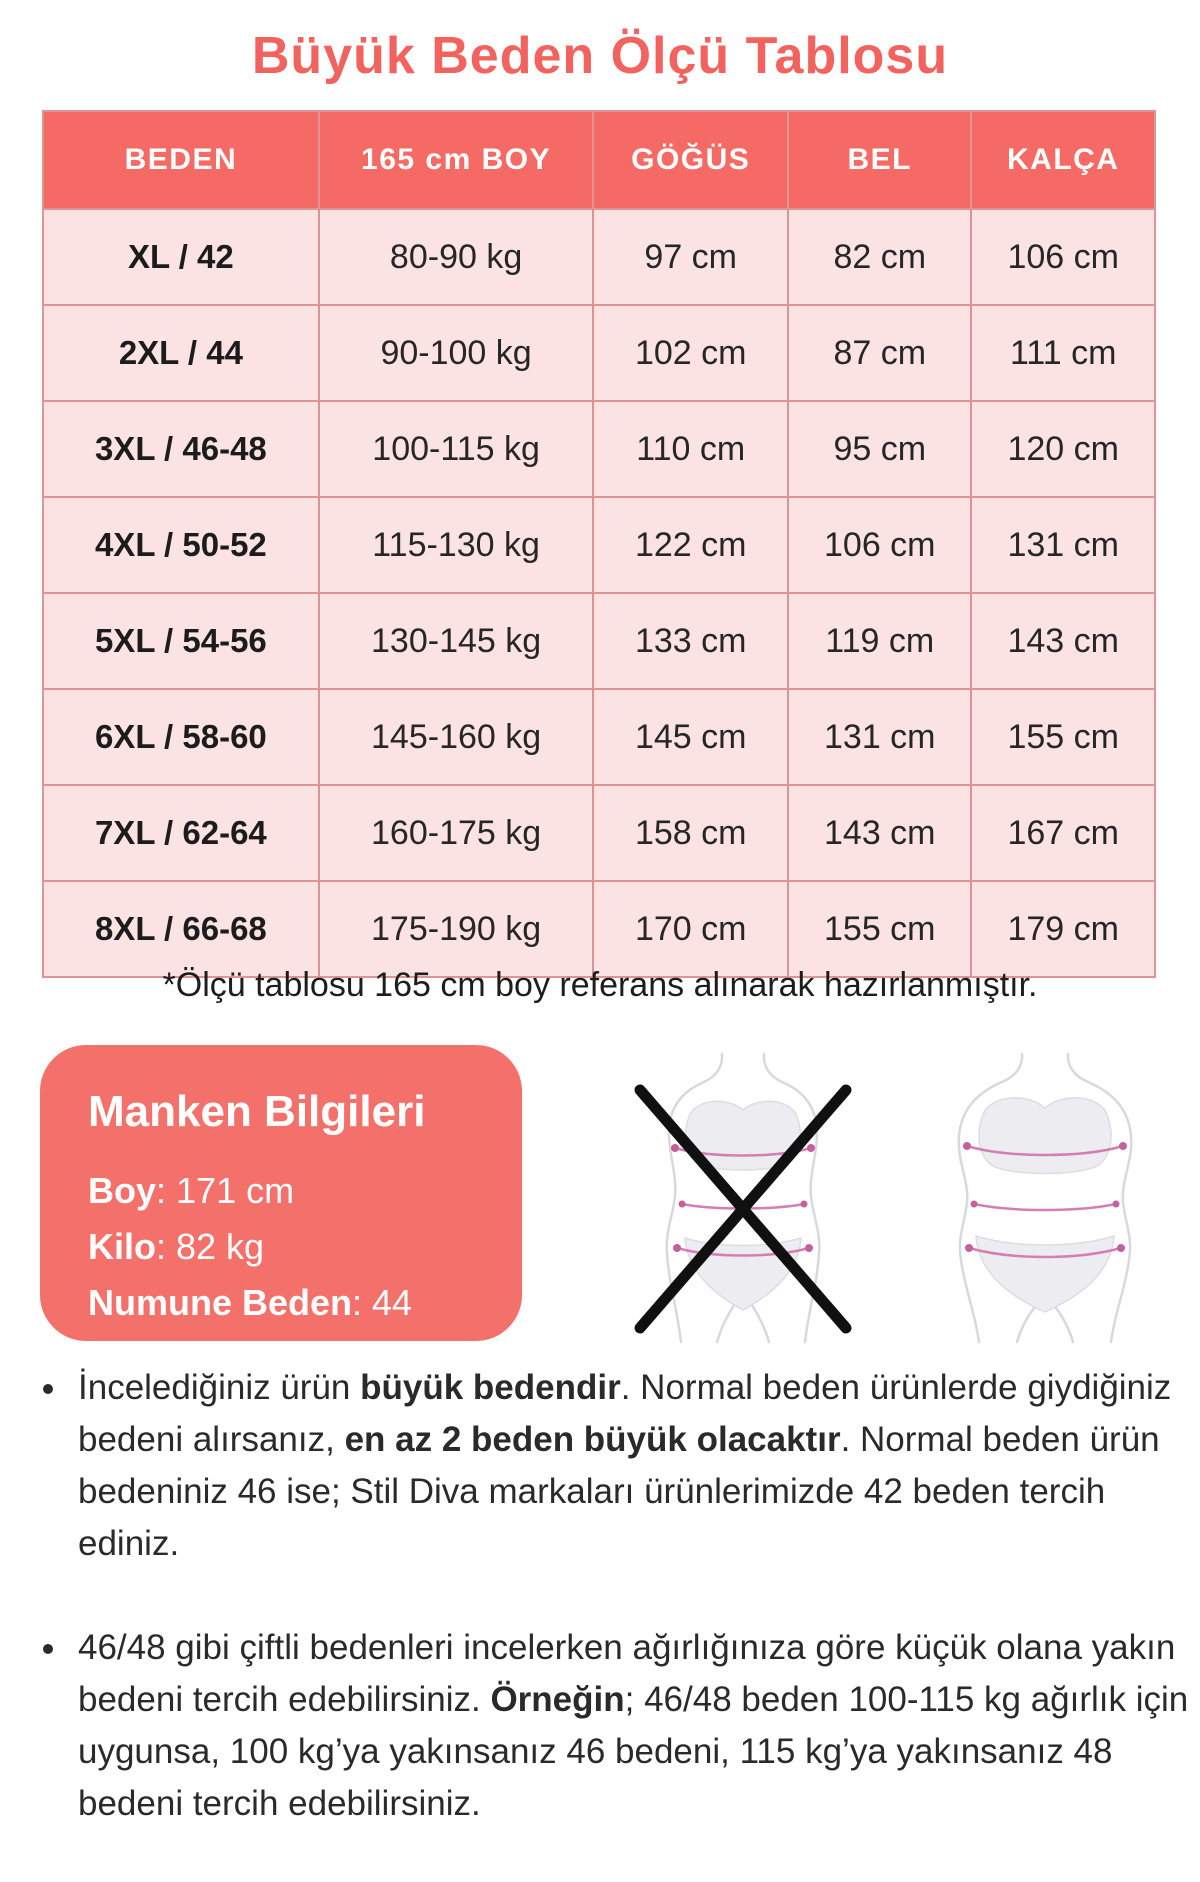 The height and width of the screenshot is (1882, 1200). What do you see at coordinates (456, 353) in the screenshot?
I see `cell-weight: 90-100 kg` at bounding box center [456, 353].